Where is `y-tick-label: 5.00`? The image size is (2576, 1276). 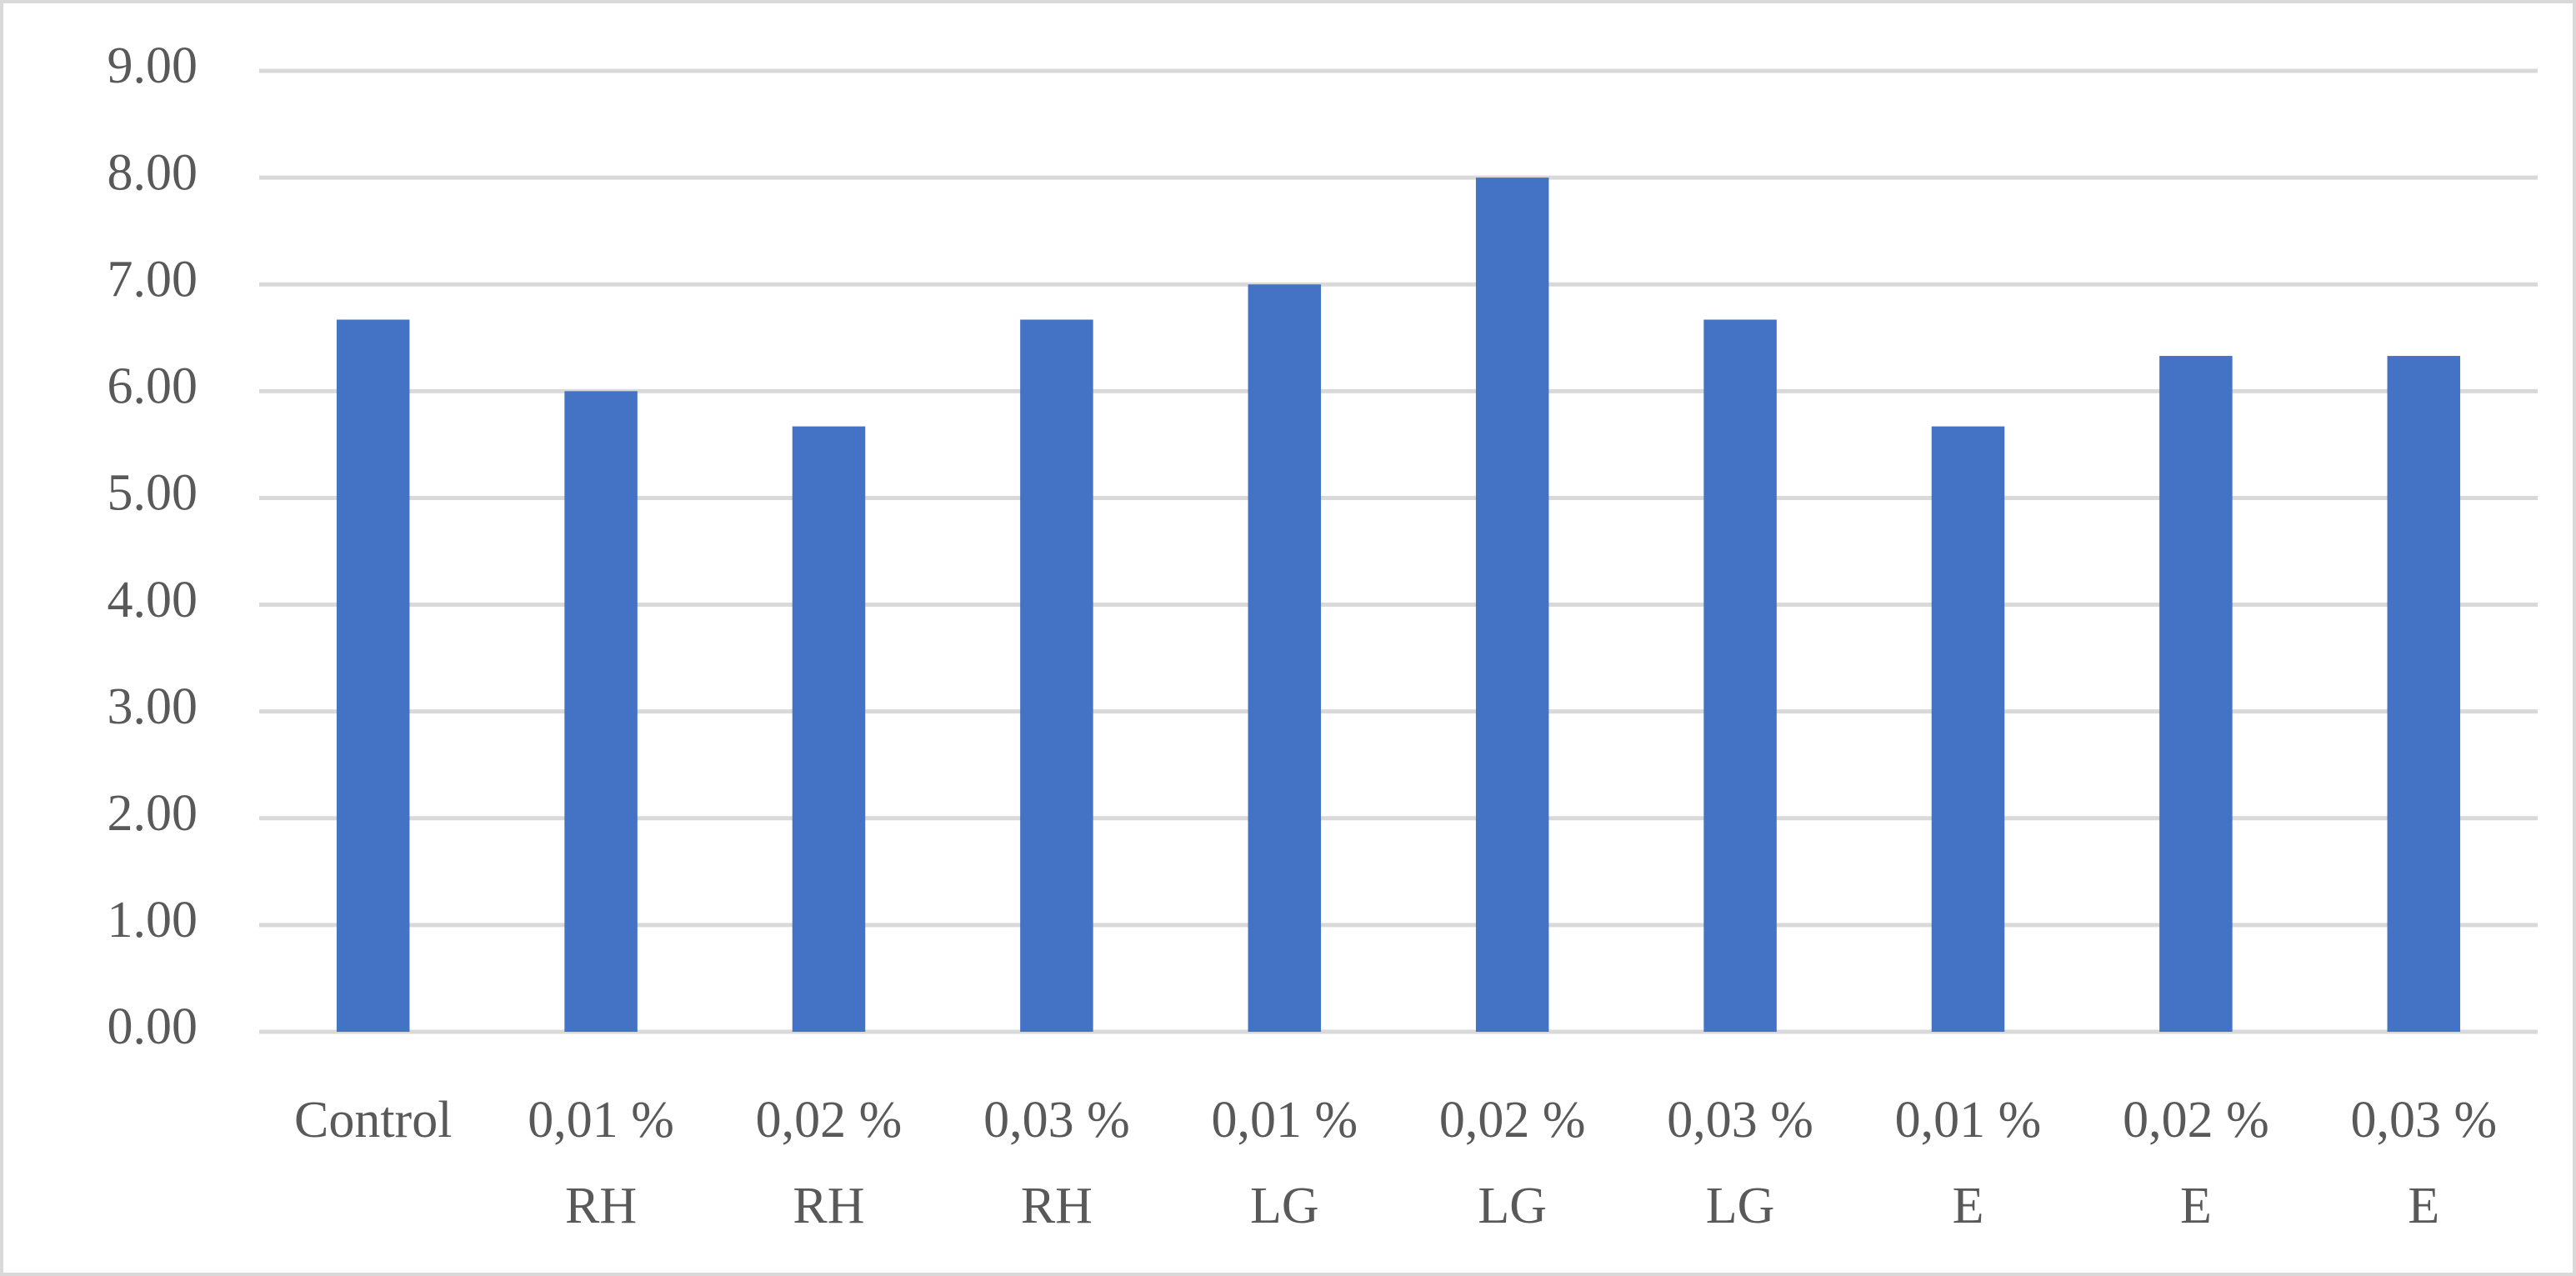
y-tick-label: 5.00 is located at coordinates (153, 493).